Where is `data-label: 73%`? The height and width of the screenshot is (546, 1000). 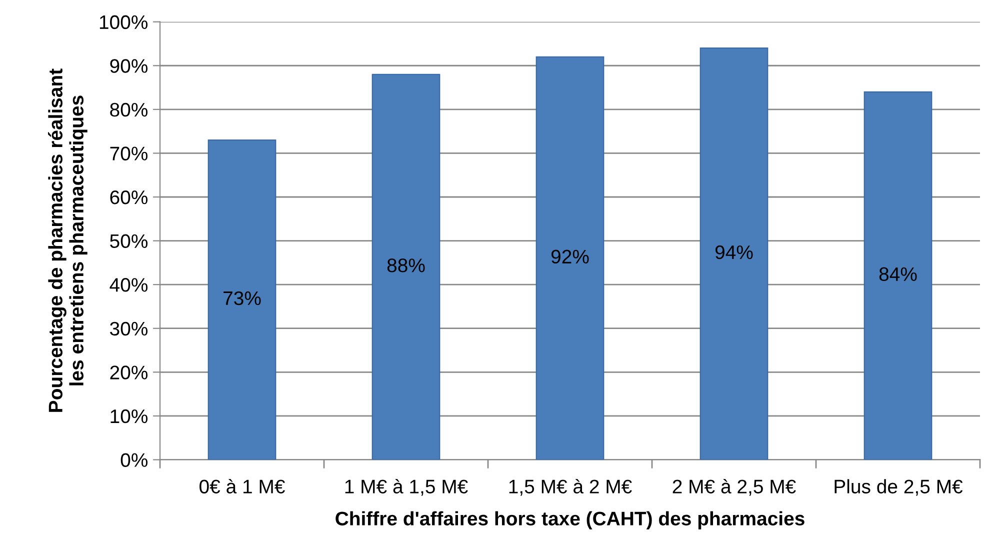 data-label: 73% is located at coordinates (242, 298).